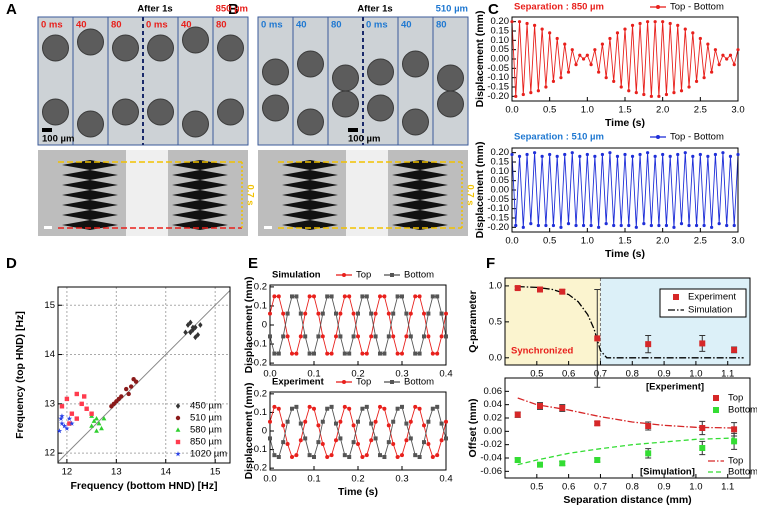 The image size is (757, 521). What do you see at coordinates (116, 472) in the screenshot?
I see `x-tick-label: 13` at bounding box center [116, 472].